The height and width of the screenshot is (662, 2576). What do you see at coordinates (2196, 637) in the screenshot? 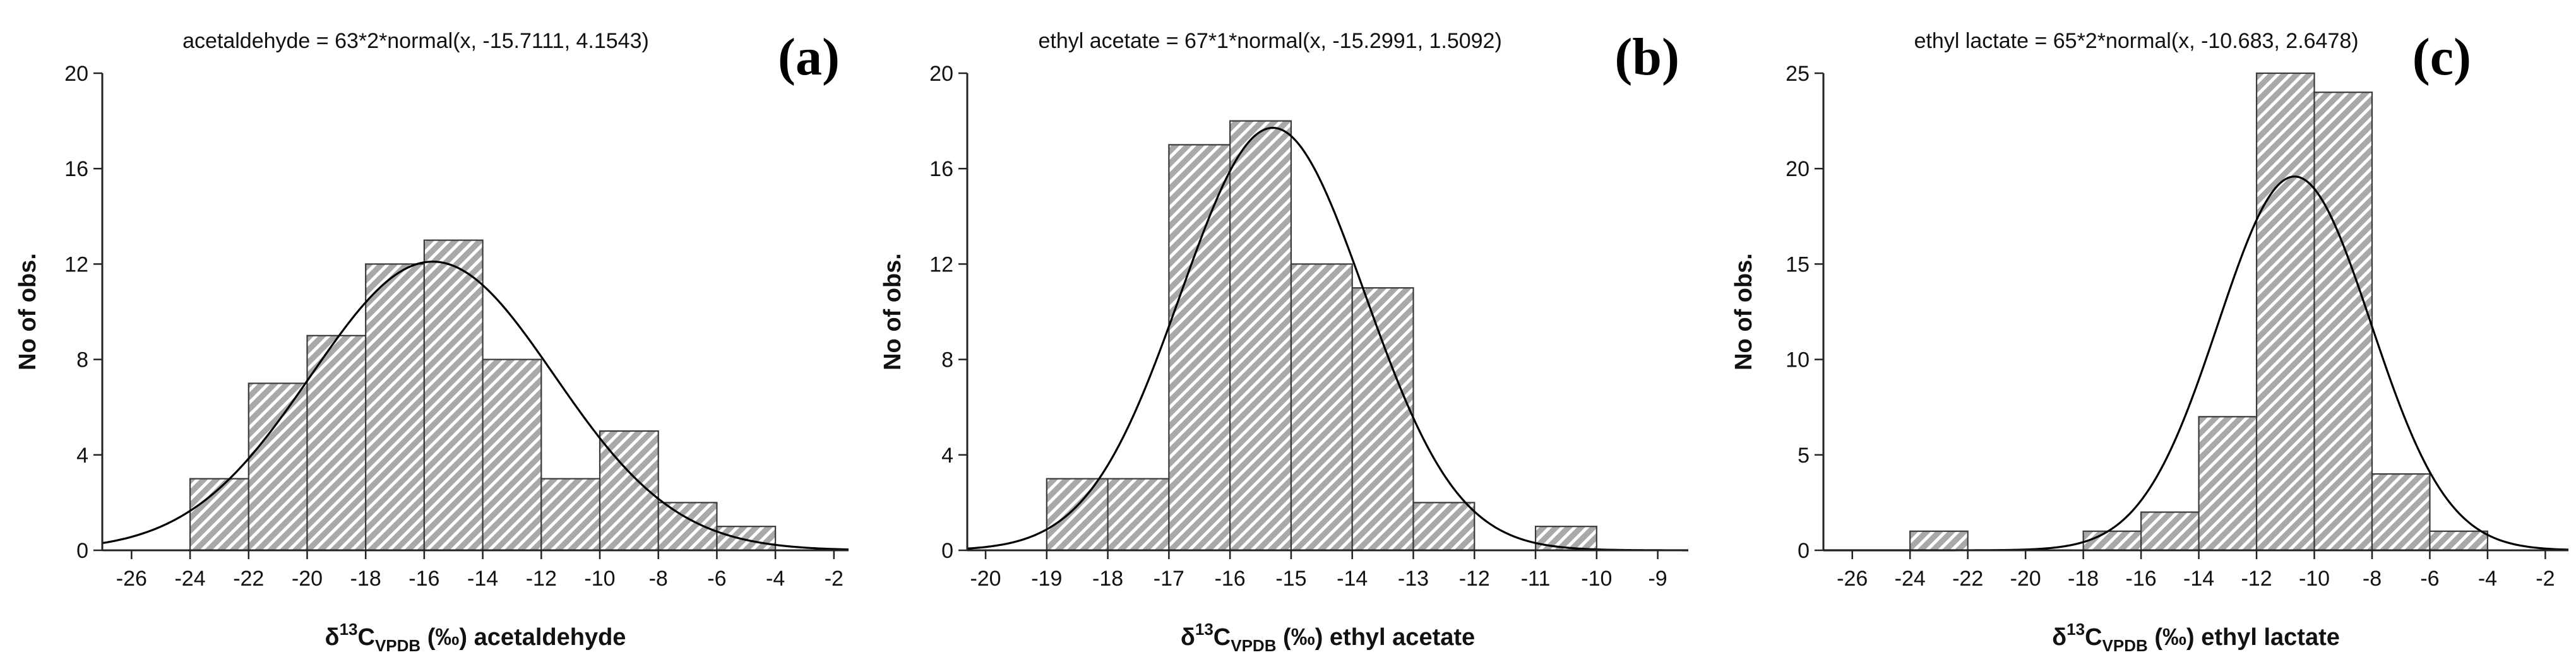
I see `x-axis-label: δ13CVPDB (‰) ethyl lactate` at bounding box center [2196, 637].